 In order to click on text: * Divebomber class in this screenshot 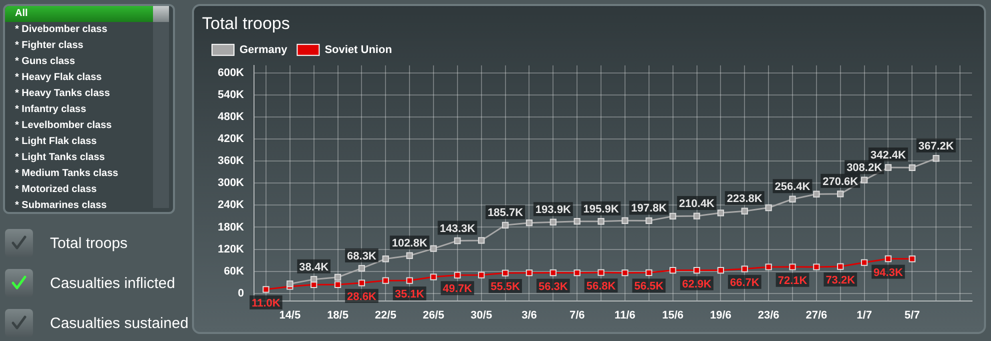, I will do `click(61, 30)`.